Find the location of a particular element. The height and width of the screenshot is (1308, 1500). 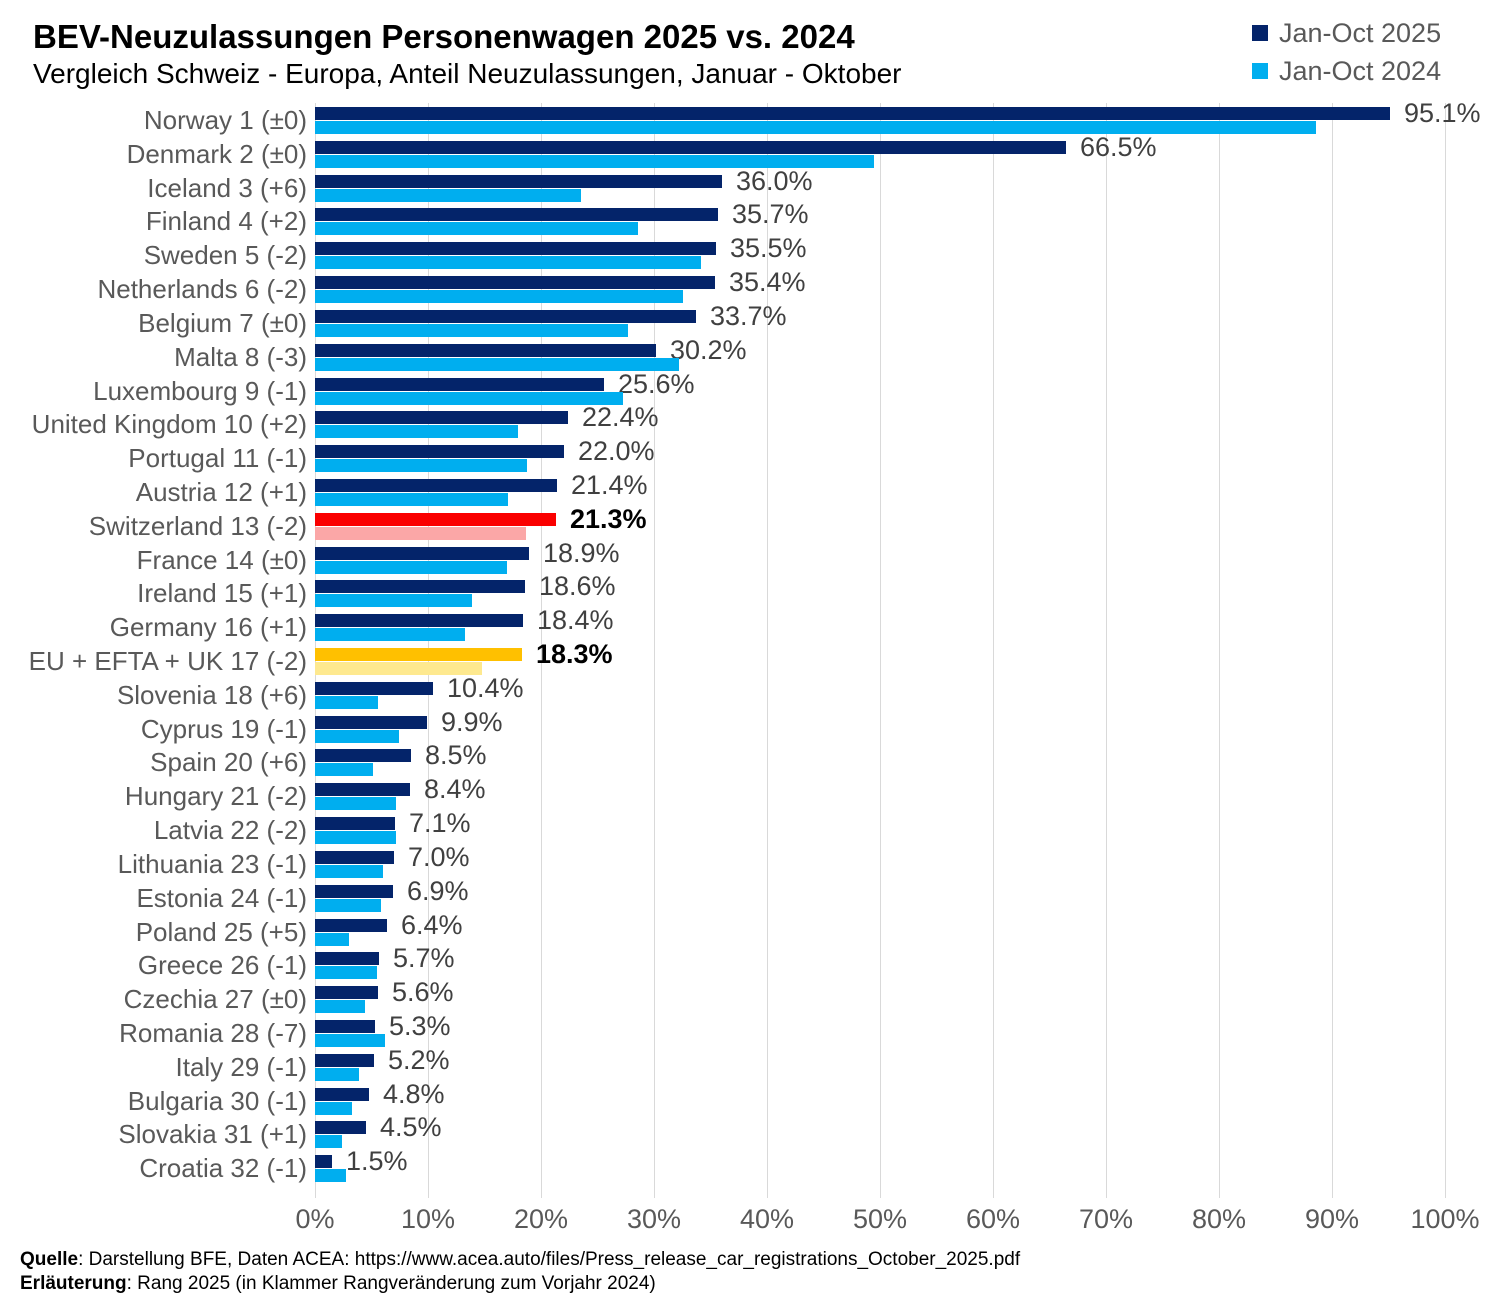

chart-row: Slovakia 31 (+1) 4.5% is located at coordinates (781, 1131).